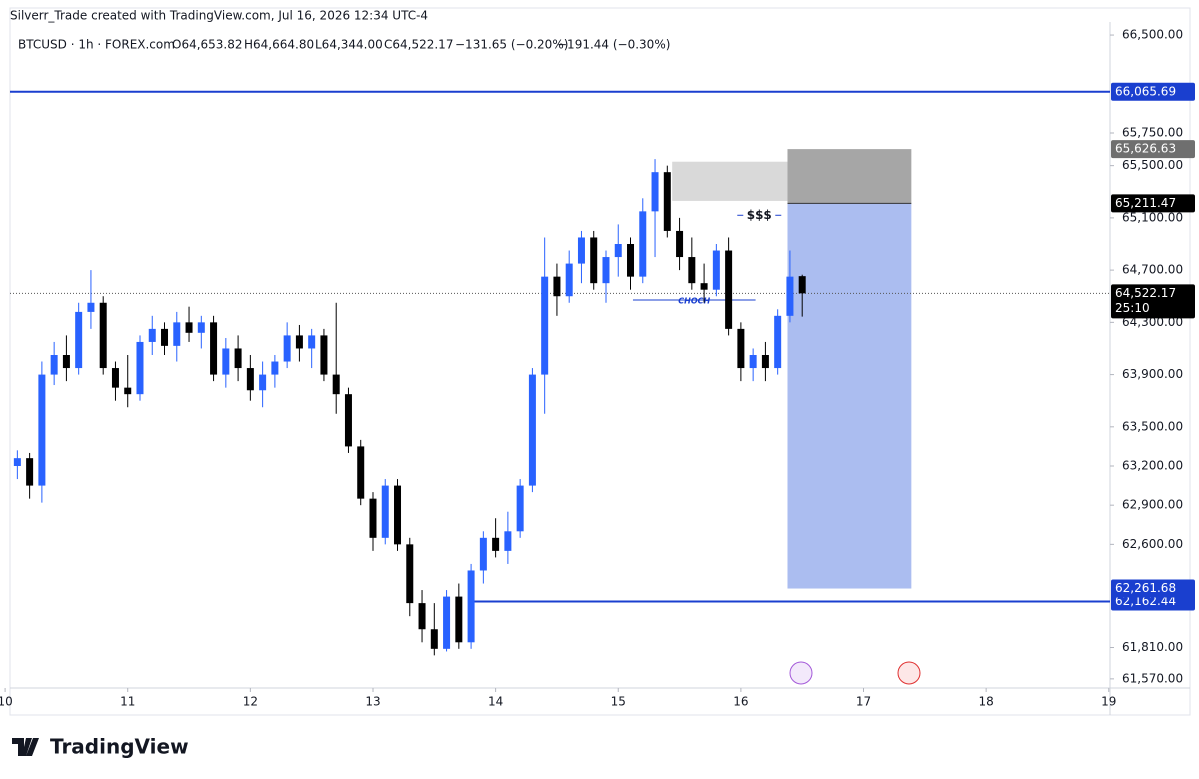  Describe the element at coordinates (418, 45) in the screenshot. I see `legend-close: C64,522.17` at that location.